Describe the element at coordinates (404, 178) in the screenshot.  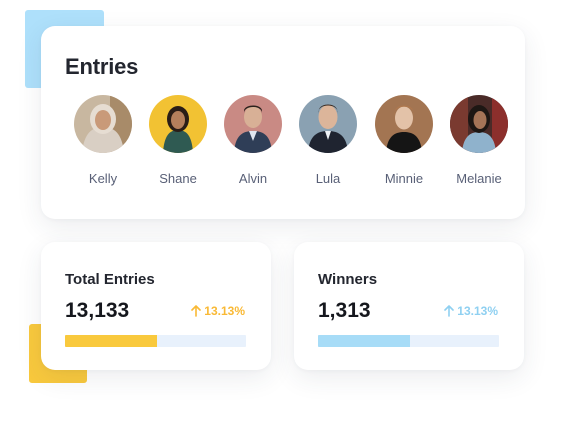
I see `entry-name: Minnie` at that location.